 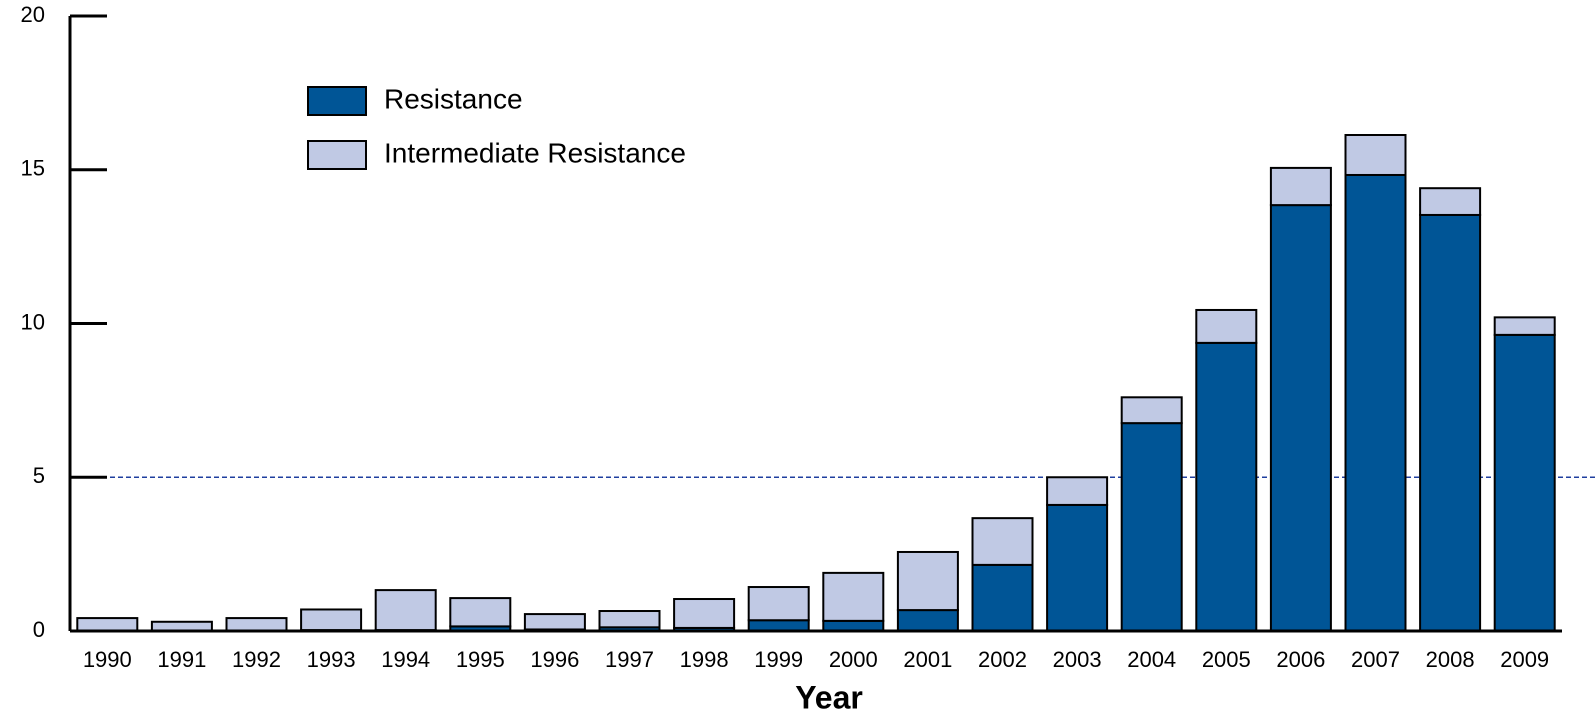 What do you see at coordinates (1226, 659) in the screenshot?
I see `x-tick-label: 2005` at bounding box center [1226, 659].